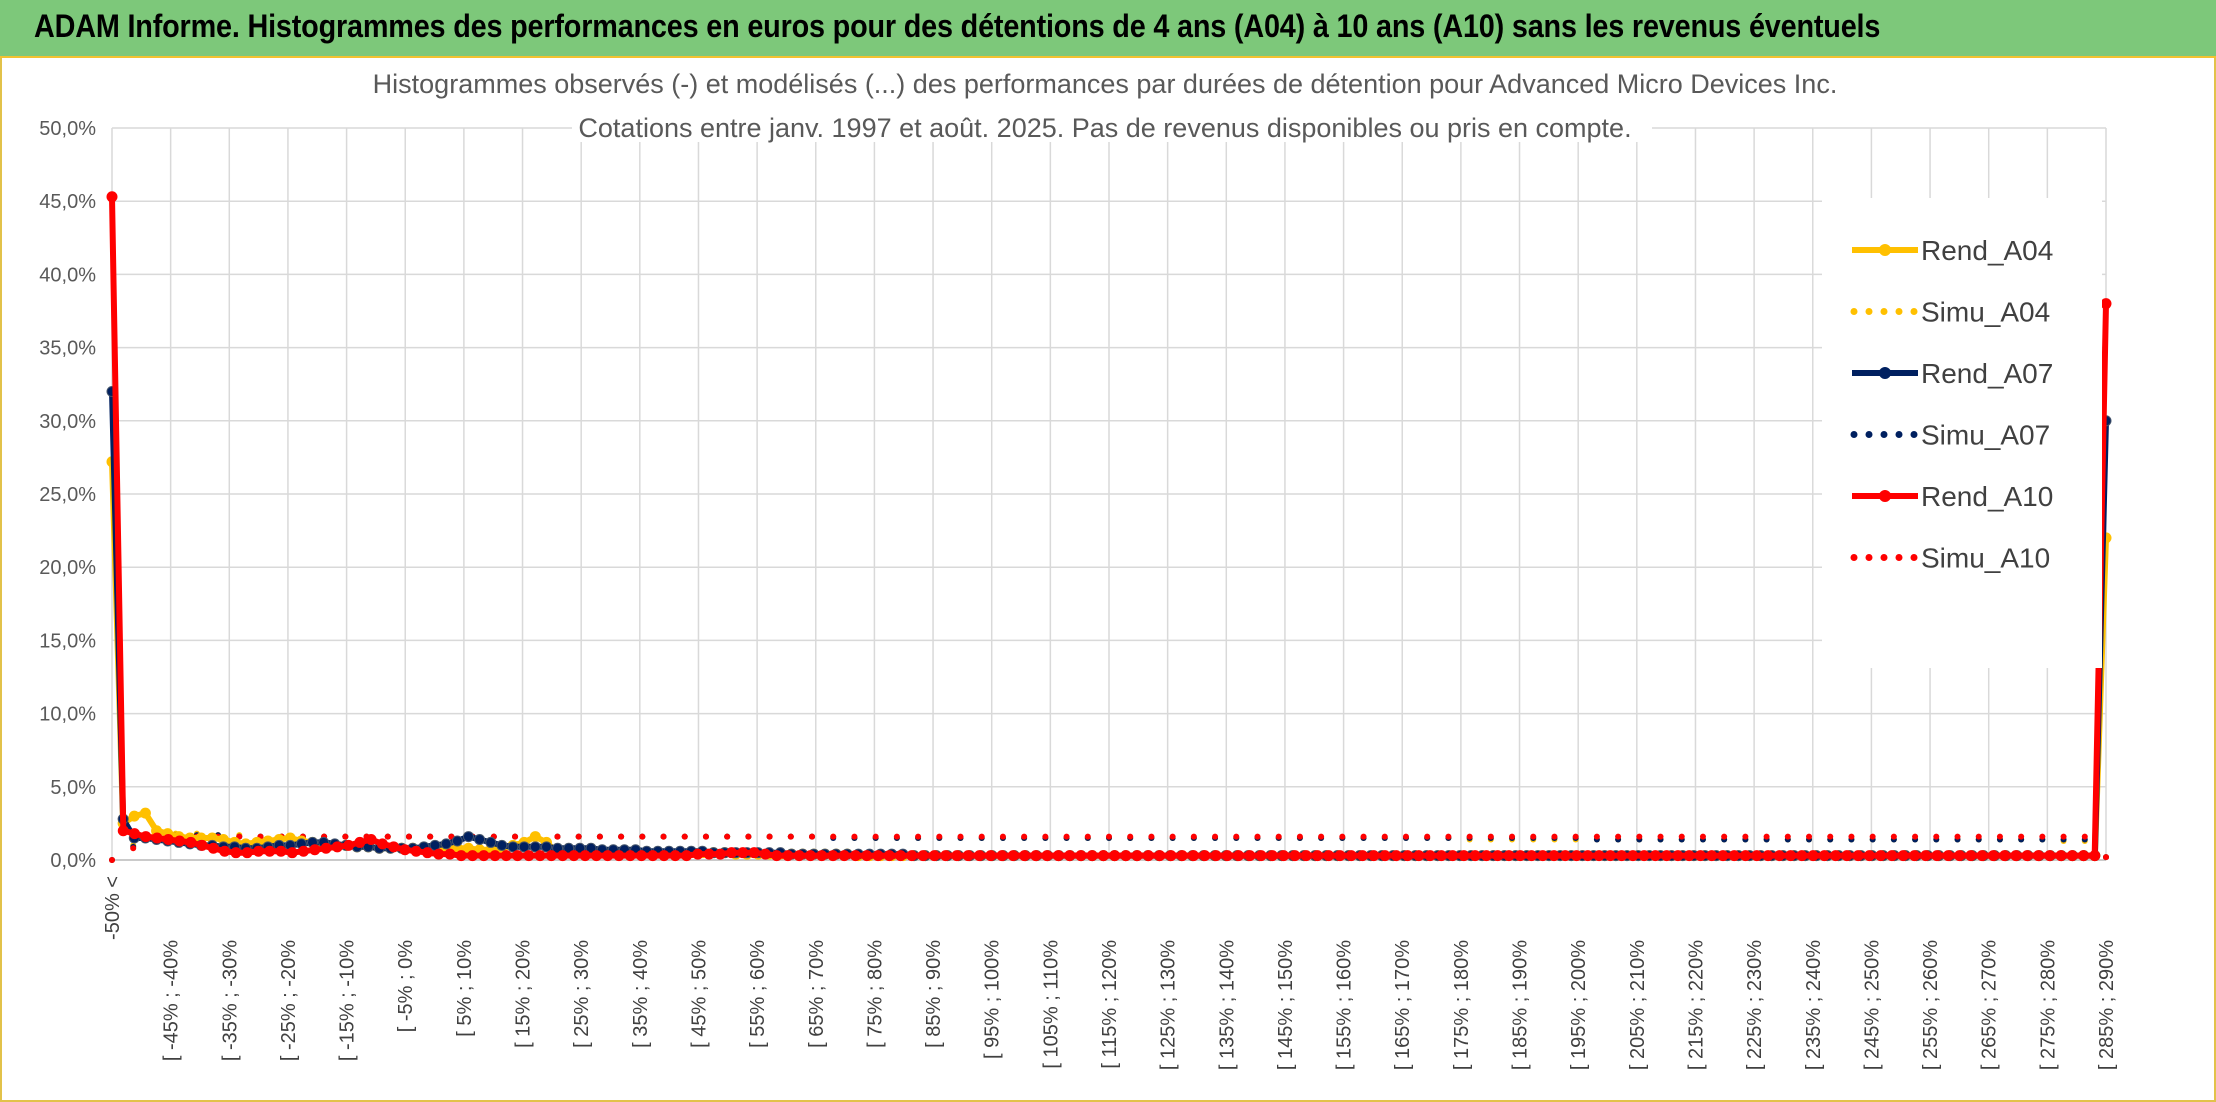 This screenshot has width=2216, height=1102. I want to click on y-tick-label: 15,0%, so click(67, 641).